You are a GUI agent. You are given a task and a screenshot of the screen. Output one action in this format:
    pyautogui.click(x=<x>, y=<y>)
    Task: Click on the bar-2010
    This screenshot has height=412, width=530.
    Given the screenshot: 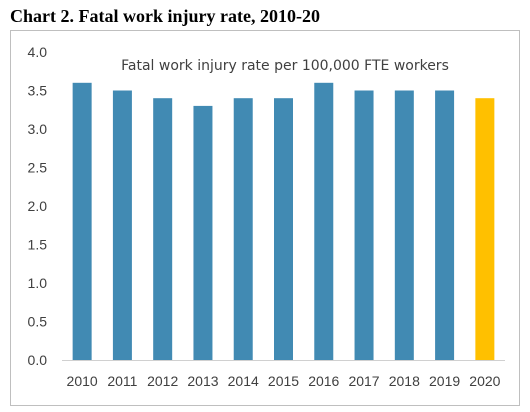 What is the action you would take?
    pyautogui.click(x=82, y=221)
    